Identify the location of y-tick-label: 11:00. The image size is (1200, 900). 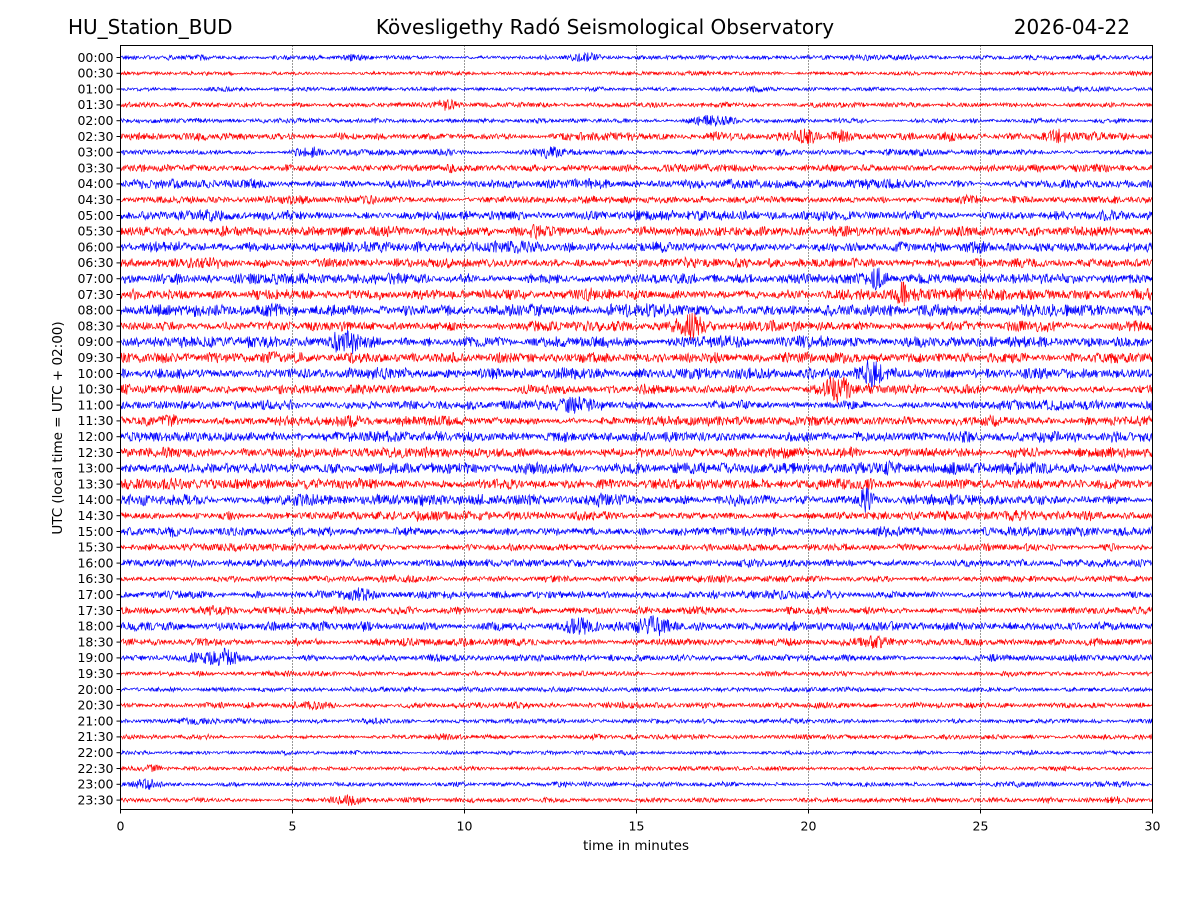
(95, 404).